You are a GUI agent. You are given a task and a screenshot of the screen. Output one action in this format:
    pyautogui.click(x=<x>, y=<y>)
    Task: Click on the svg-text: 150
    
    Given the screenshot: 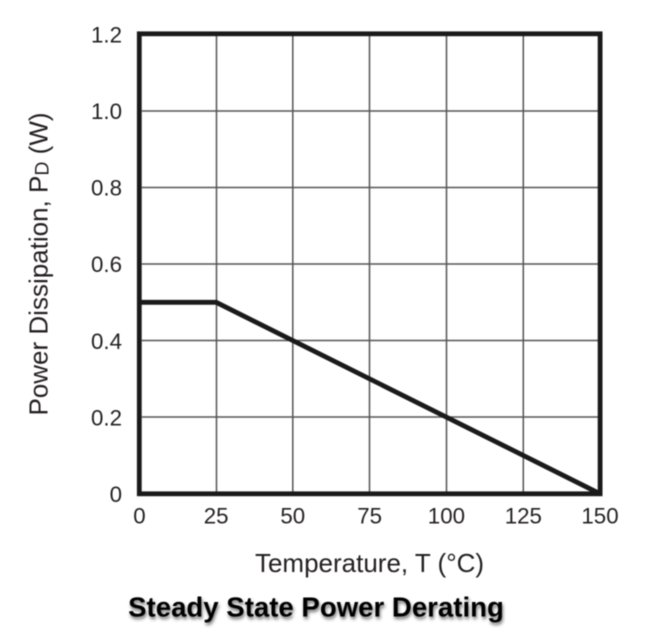 What is the action you would take?
    pyautogui.click(x=599, y=516)
    